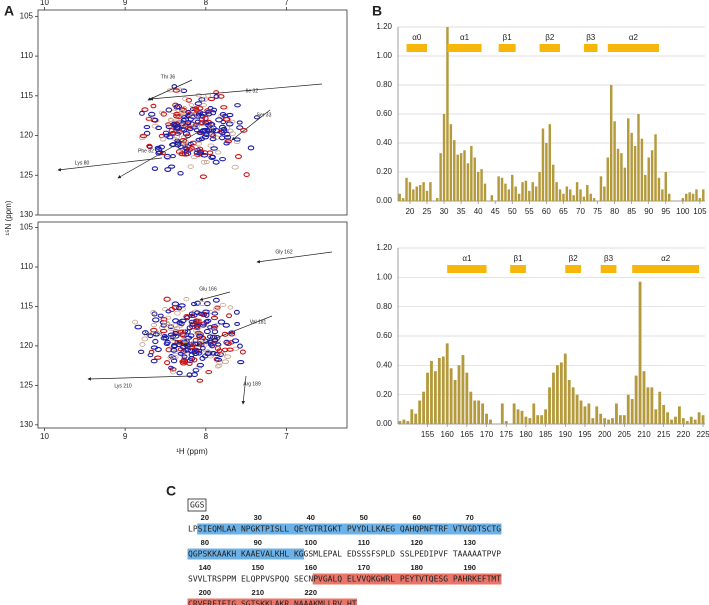  What do you see at coordinates (27, 424) in the screenshot?
I see `y-tick-label: 130` at bounding box center [27, 424].